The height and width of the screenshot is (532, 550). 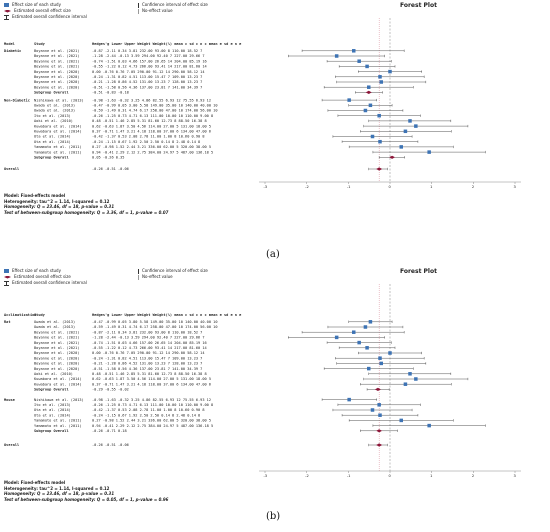 What do you see at coordinates (473, 187) in the screenshot?
I see `x-tick-label: 2` at bounding box center [473, 187].